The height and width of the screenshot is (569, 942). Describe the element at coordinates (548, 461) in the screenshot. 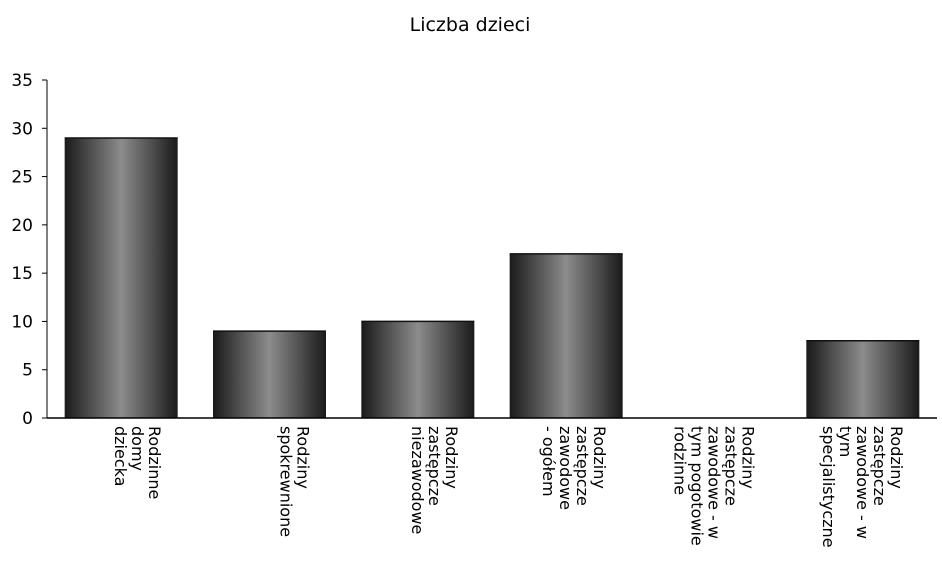

I see `x-category-label-line: - ogółem` at that location.